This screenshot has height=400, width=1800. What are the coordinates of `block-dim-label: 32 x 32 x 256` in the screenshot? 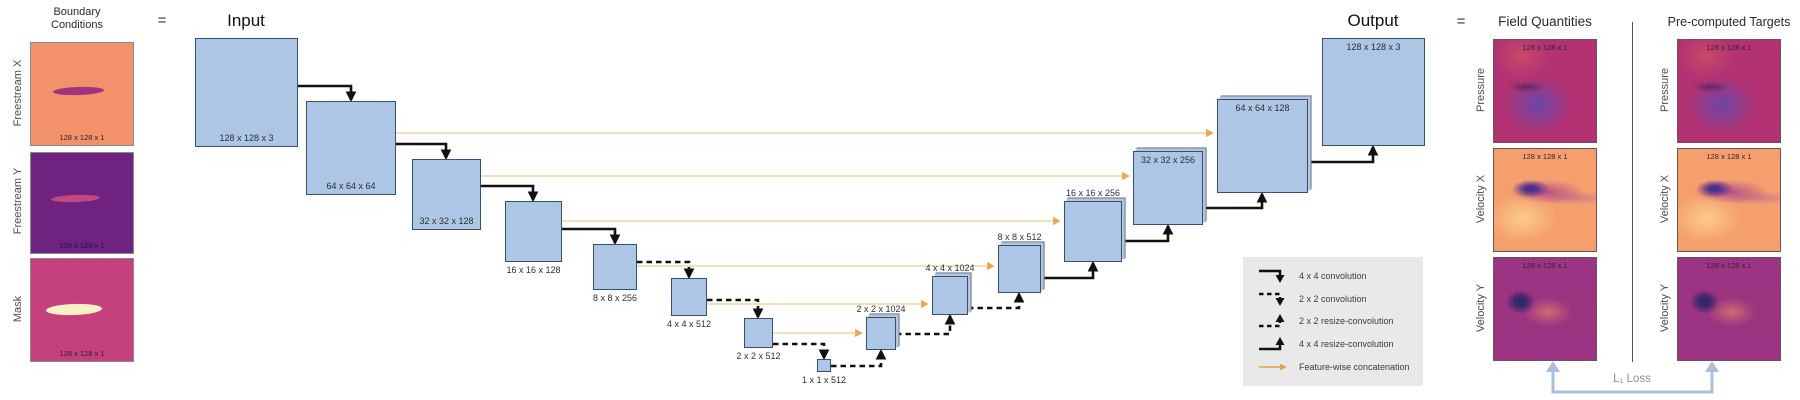 It's located at (1168, 160).